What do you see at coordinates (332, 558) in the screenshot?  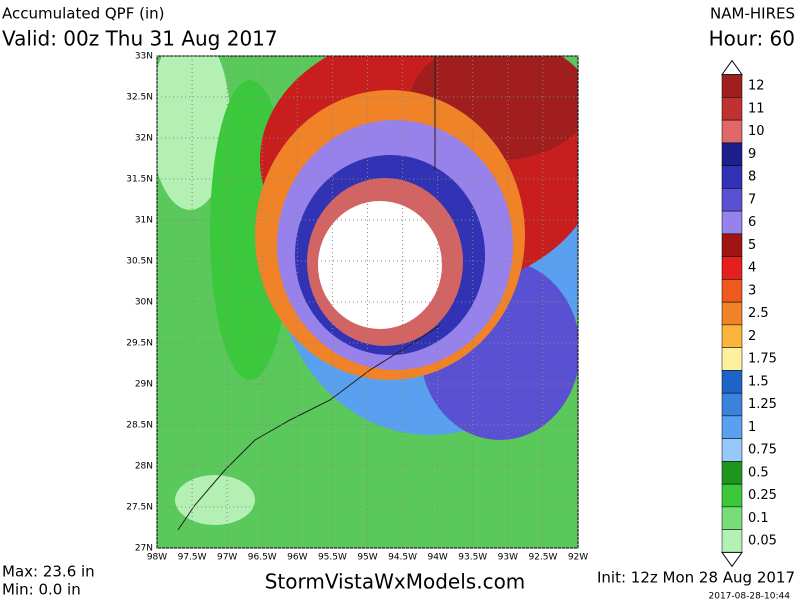 I see `lon-label: 95.5W` at bounding box center [332, 558].